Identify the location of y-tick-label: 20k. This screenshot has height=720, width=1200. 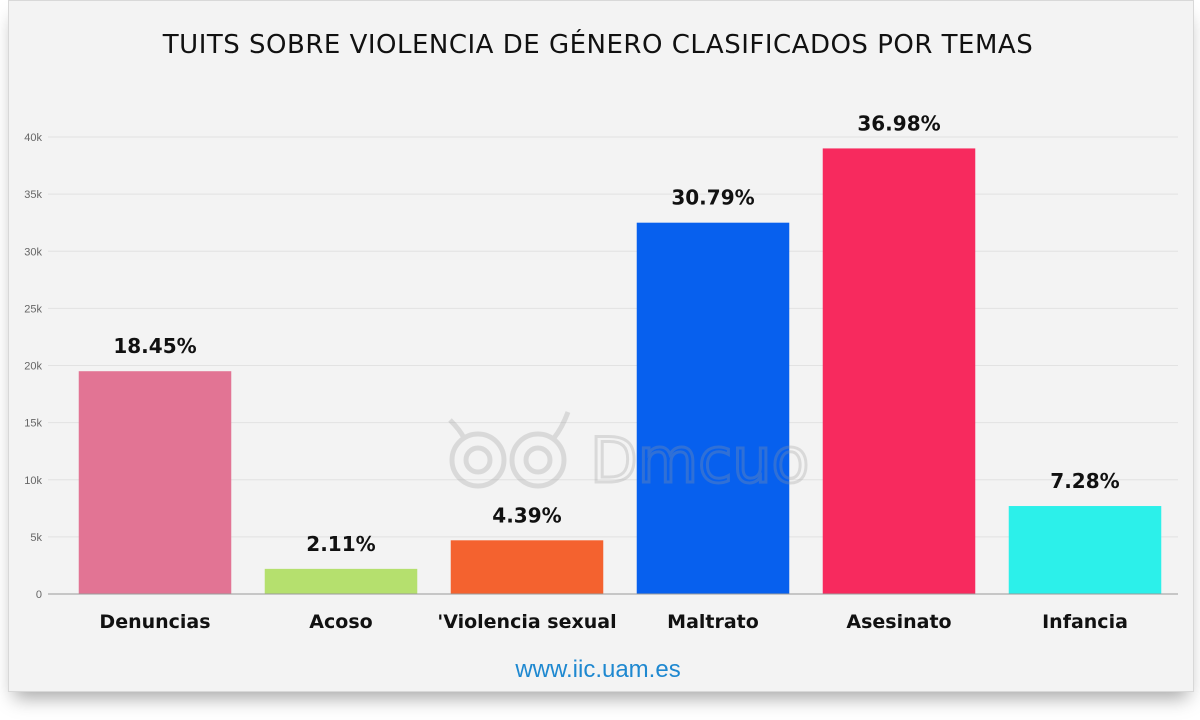
(33, 367).